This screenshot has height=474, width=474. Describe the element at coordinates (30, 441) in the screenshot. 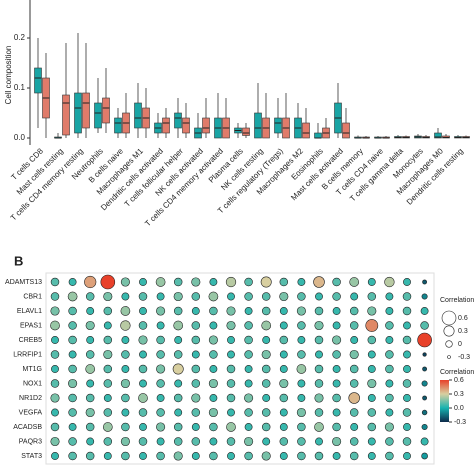

I see `row-label: PAQR3` at that location.